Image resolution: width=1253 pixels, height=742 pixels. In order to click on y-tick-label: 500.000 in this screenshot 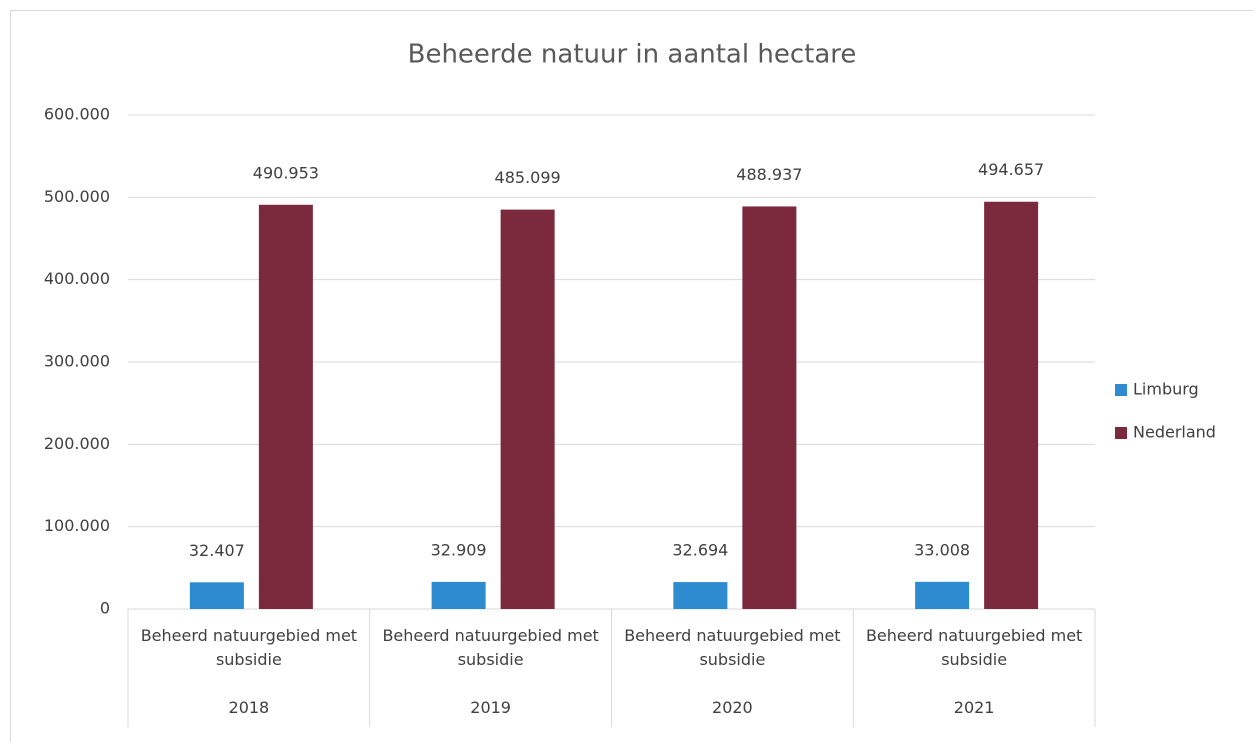, I will do `click(77, 196)`.